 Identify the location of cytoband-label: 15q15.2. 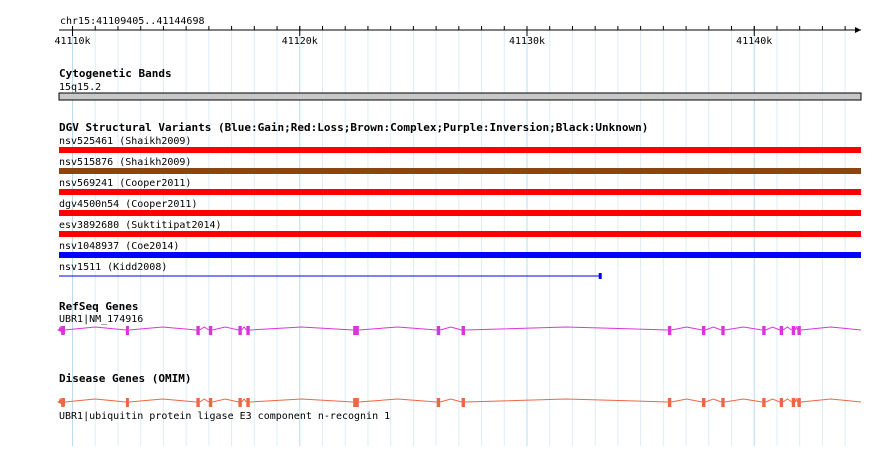
(80, 87).